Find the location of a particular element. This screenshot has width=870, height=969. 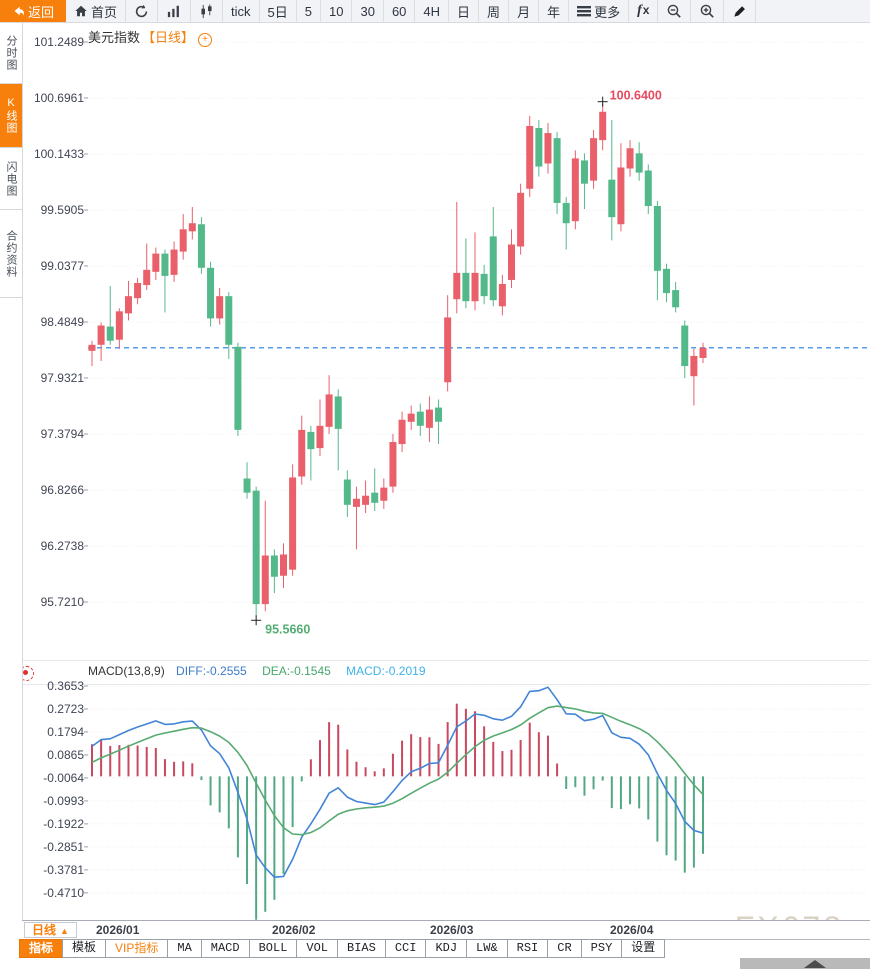

indicator-tab-macd: MACD is located at coordinates (225, 948).